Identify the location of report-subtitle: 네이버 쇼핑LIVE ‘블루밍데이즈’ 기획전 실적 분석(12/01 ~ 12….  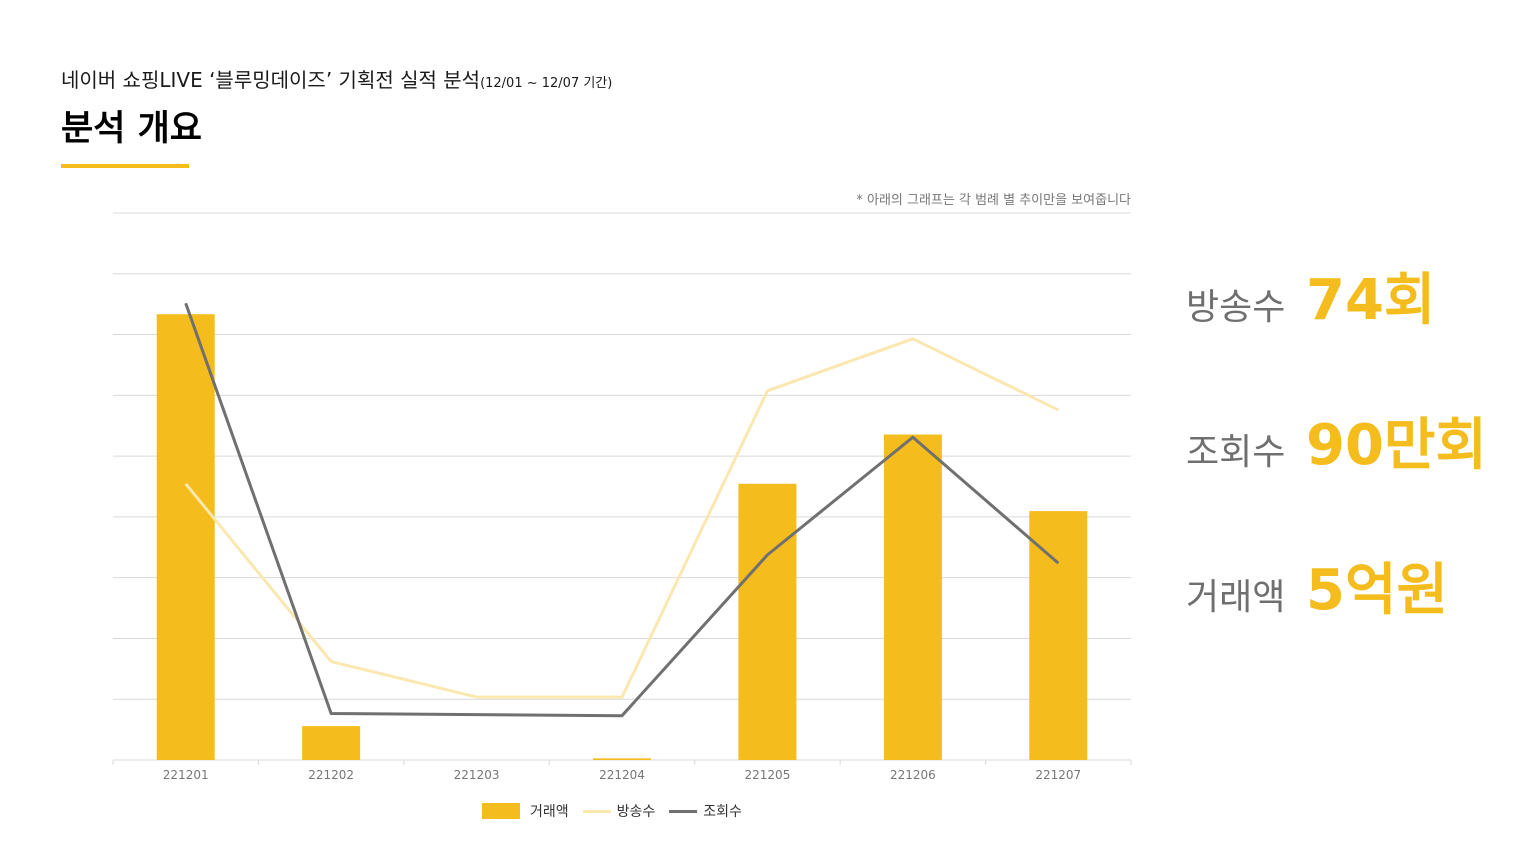
(336, 78).